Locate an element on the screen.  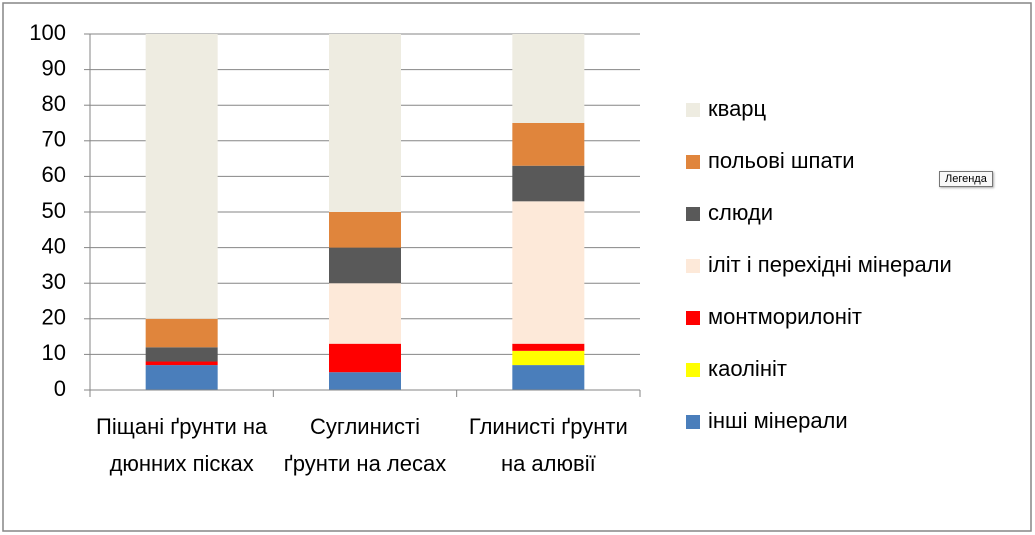
y-tick-label: 40 is located at coordinates (54, 245).